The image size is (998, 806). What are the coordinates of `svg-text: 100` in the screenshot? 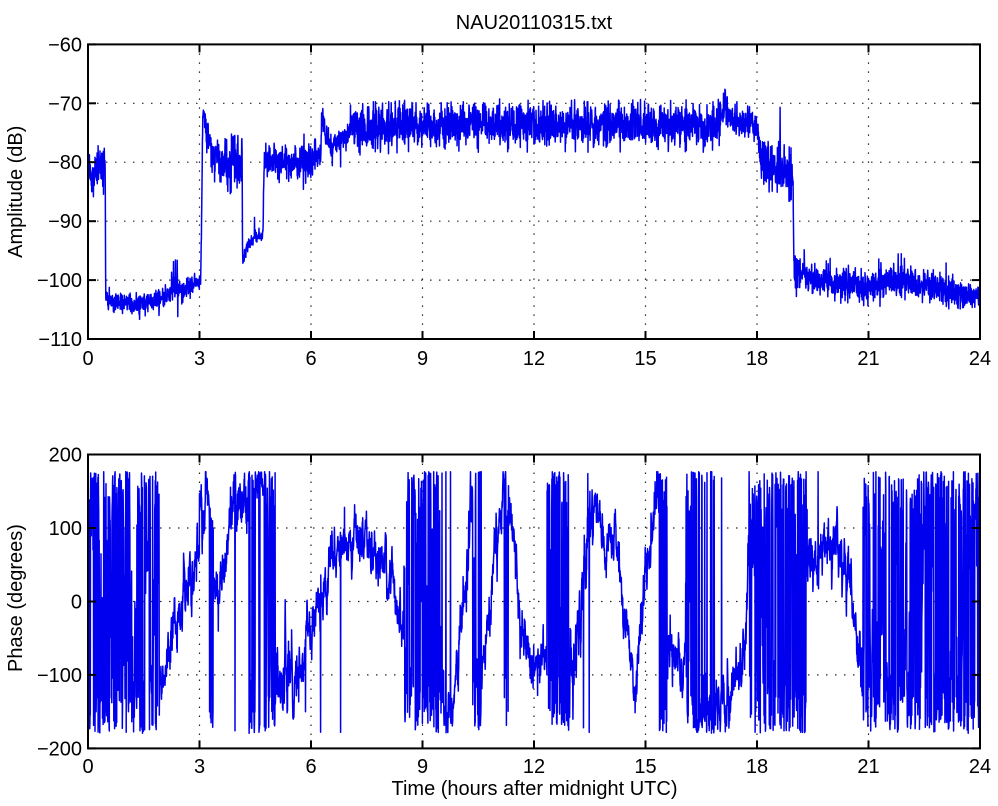 It's located at (65, 529).